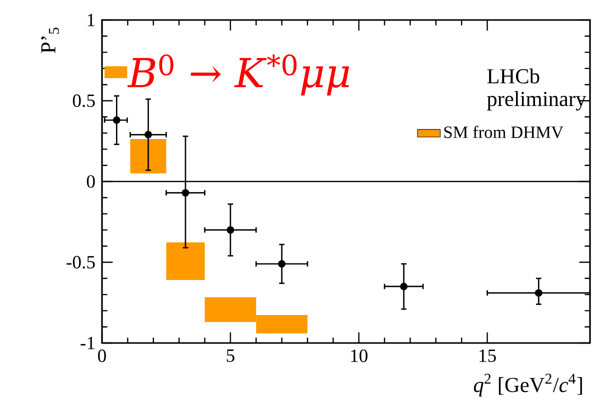  What do you see at coordinates (80, 262) in the screenshot?
I see `y-tick-label: -0.5` at bounding box center [80, 262].